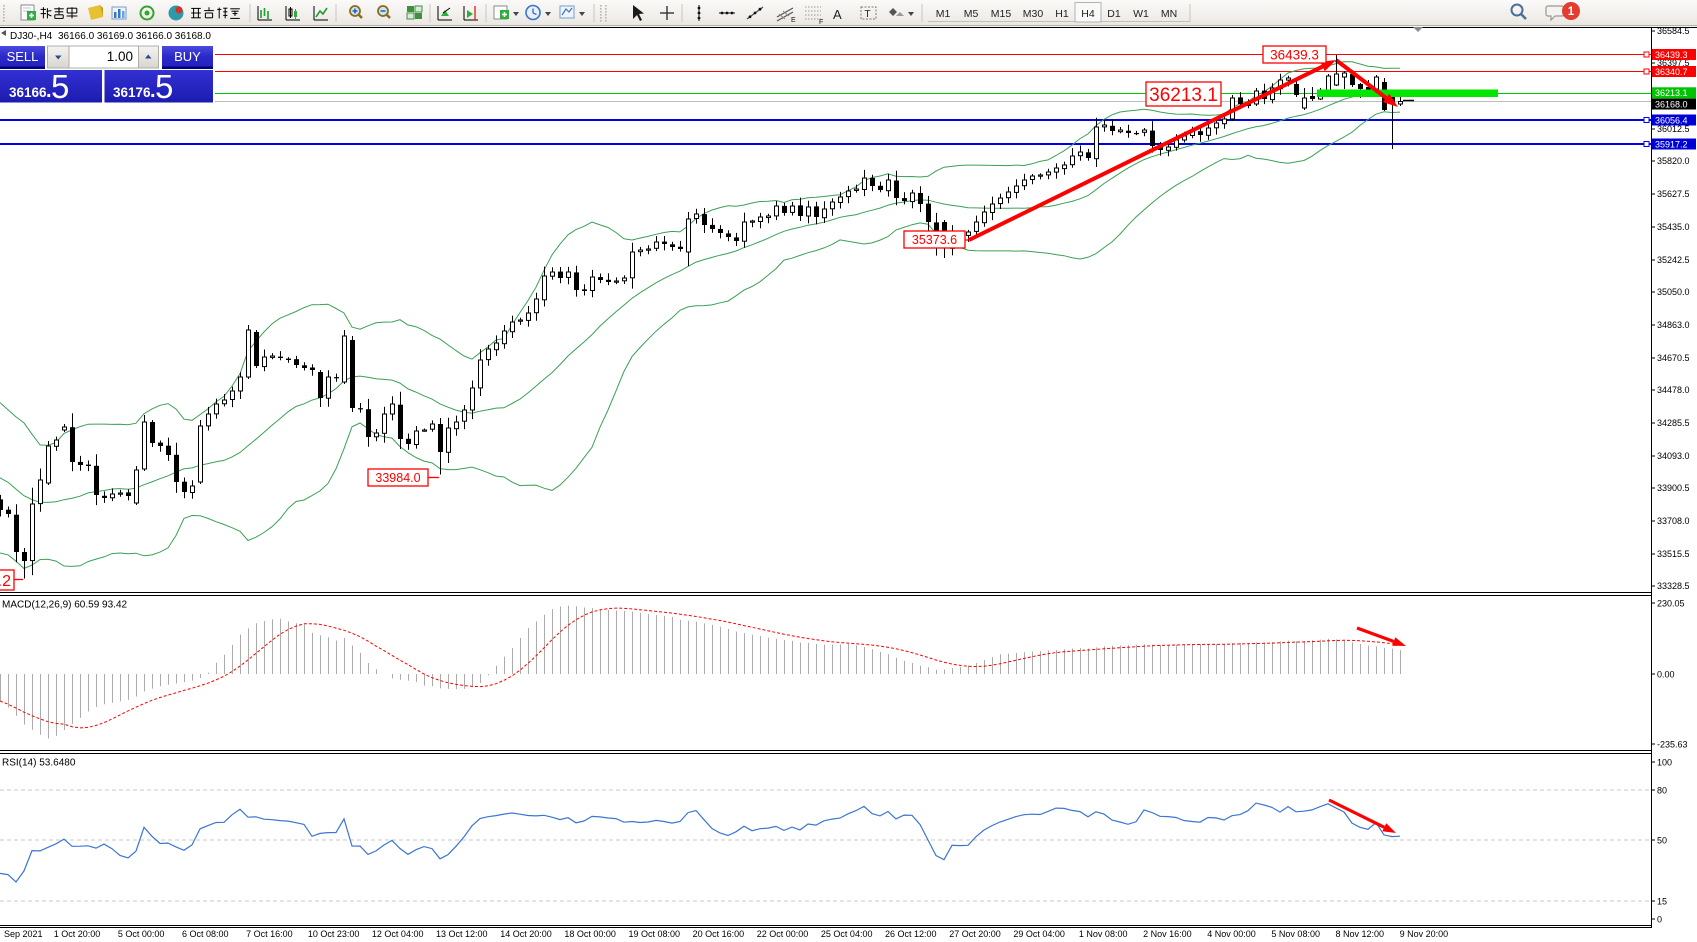  What do you see at coordinates (1662, 790) in the screenshot?
I see `svg-text: 80` at bounding box center [1662, 790].